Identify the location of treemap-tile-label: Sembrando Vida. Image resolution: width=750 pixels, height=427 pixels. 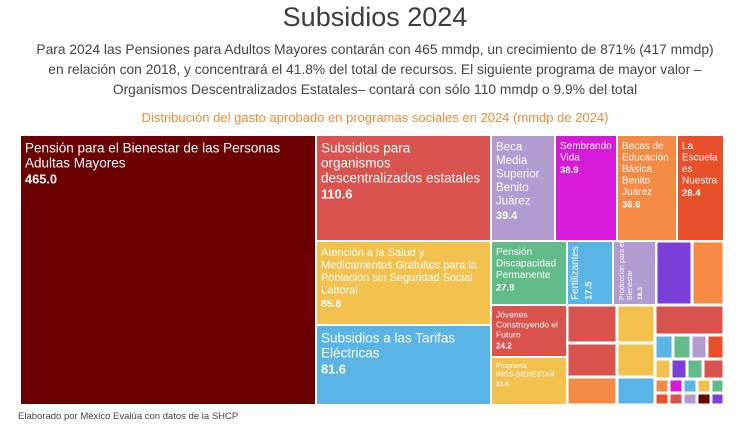
(586, 152).